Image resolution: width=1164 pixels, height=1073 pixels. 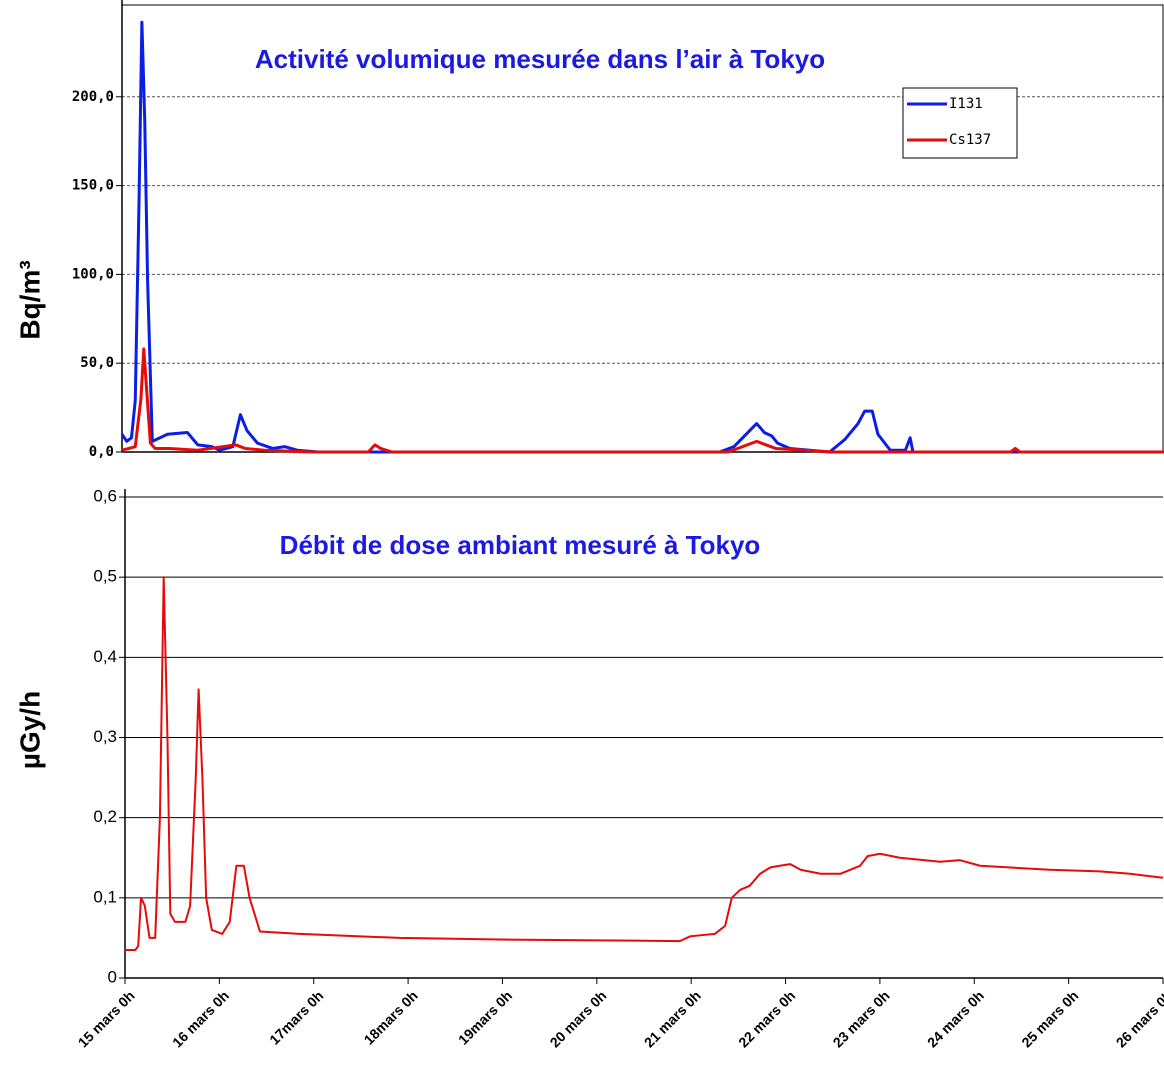 I want to click on y-tick-label: 0,0, so click(x=101, y=452).